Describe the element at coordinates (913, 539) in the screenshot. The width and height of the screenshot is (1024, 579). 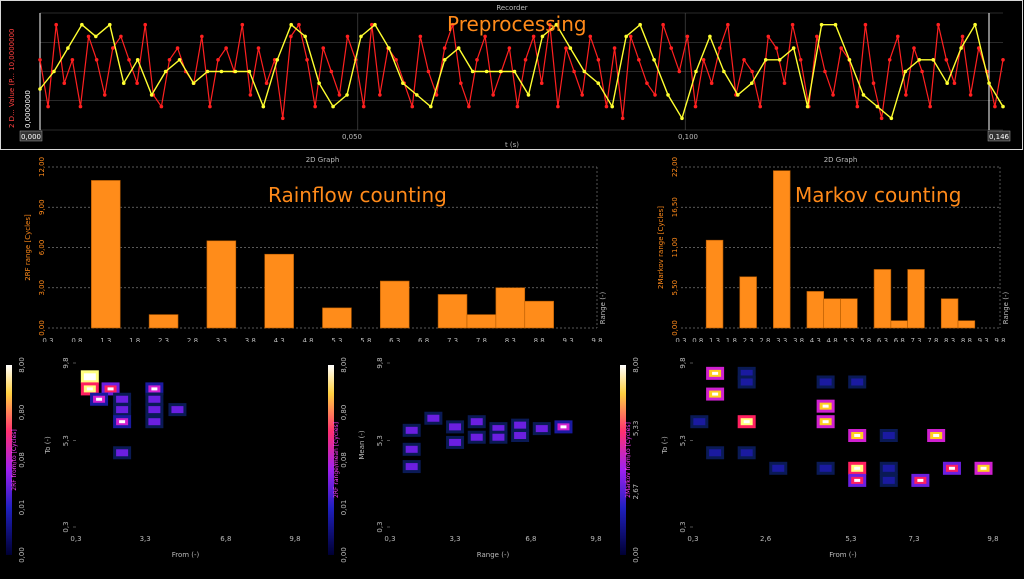
I see `x-tick-label: 7,3` at that location.